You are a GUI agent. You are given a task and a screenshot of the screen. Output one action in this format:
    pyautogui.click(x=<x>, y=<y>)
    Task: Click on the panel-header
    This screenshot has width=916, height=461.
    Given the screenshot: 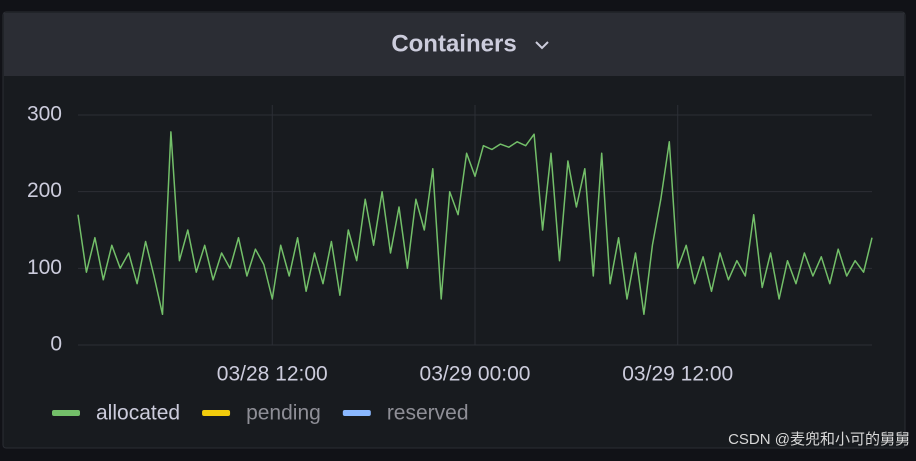 What is the action you would take?
    pyautogui.click(x=454, y=44)
    